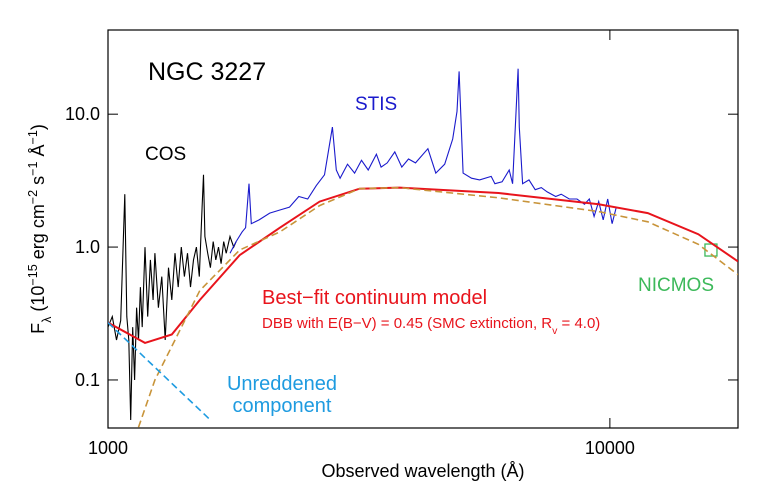 This screenshot has width=770, height=500. What do you see at coordinates (33, 274) in the screenshot?
I see `label-part: −15` at bounding box center [33, 274].